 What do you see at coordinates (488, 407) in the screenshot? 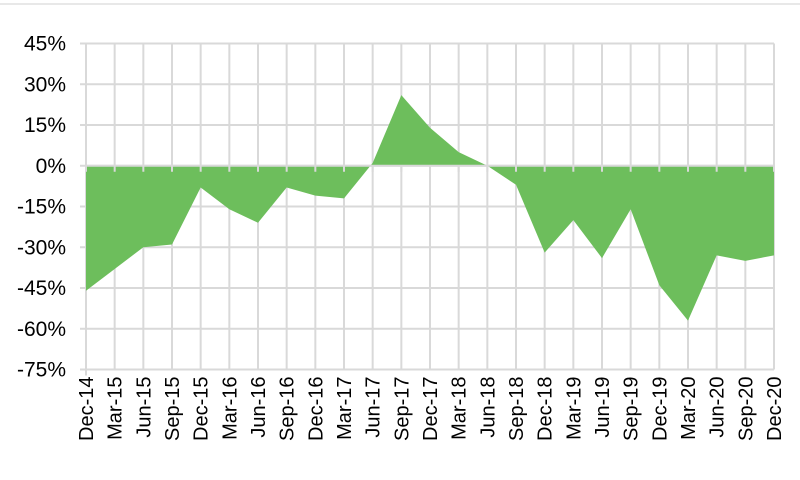
I see `x-tick-label: Jun-18` at bounding box center [488, 407].